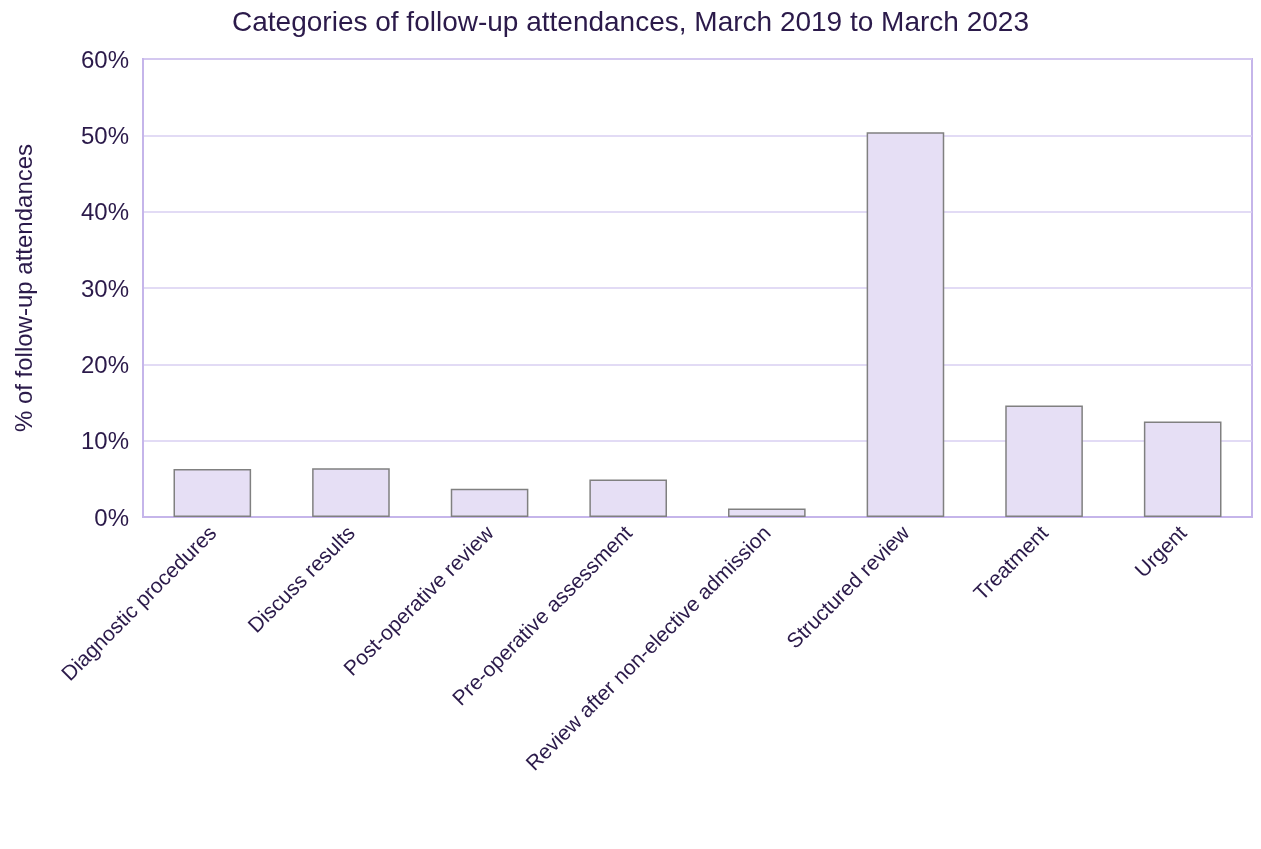  What do you see at coordinates (111, 517) in the screenshot?
I see `y-tick-label: 0%` at bounding box center [111, 517].